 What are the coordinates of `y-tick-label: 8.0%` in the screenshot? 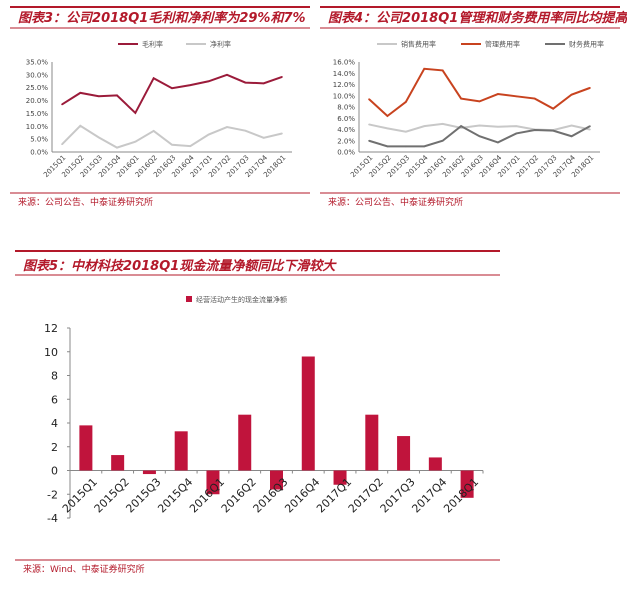 It's located at (346, 108).